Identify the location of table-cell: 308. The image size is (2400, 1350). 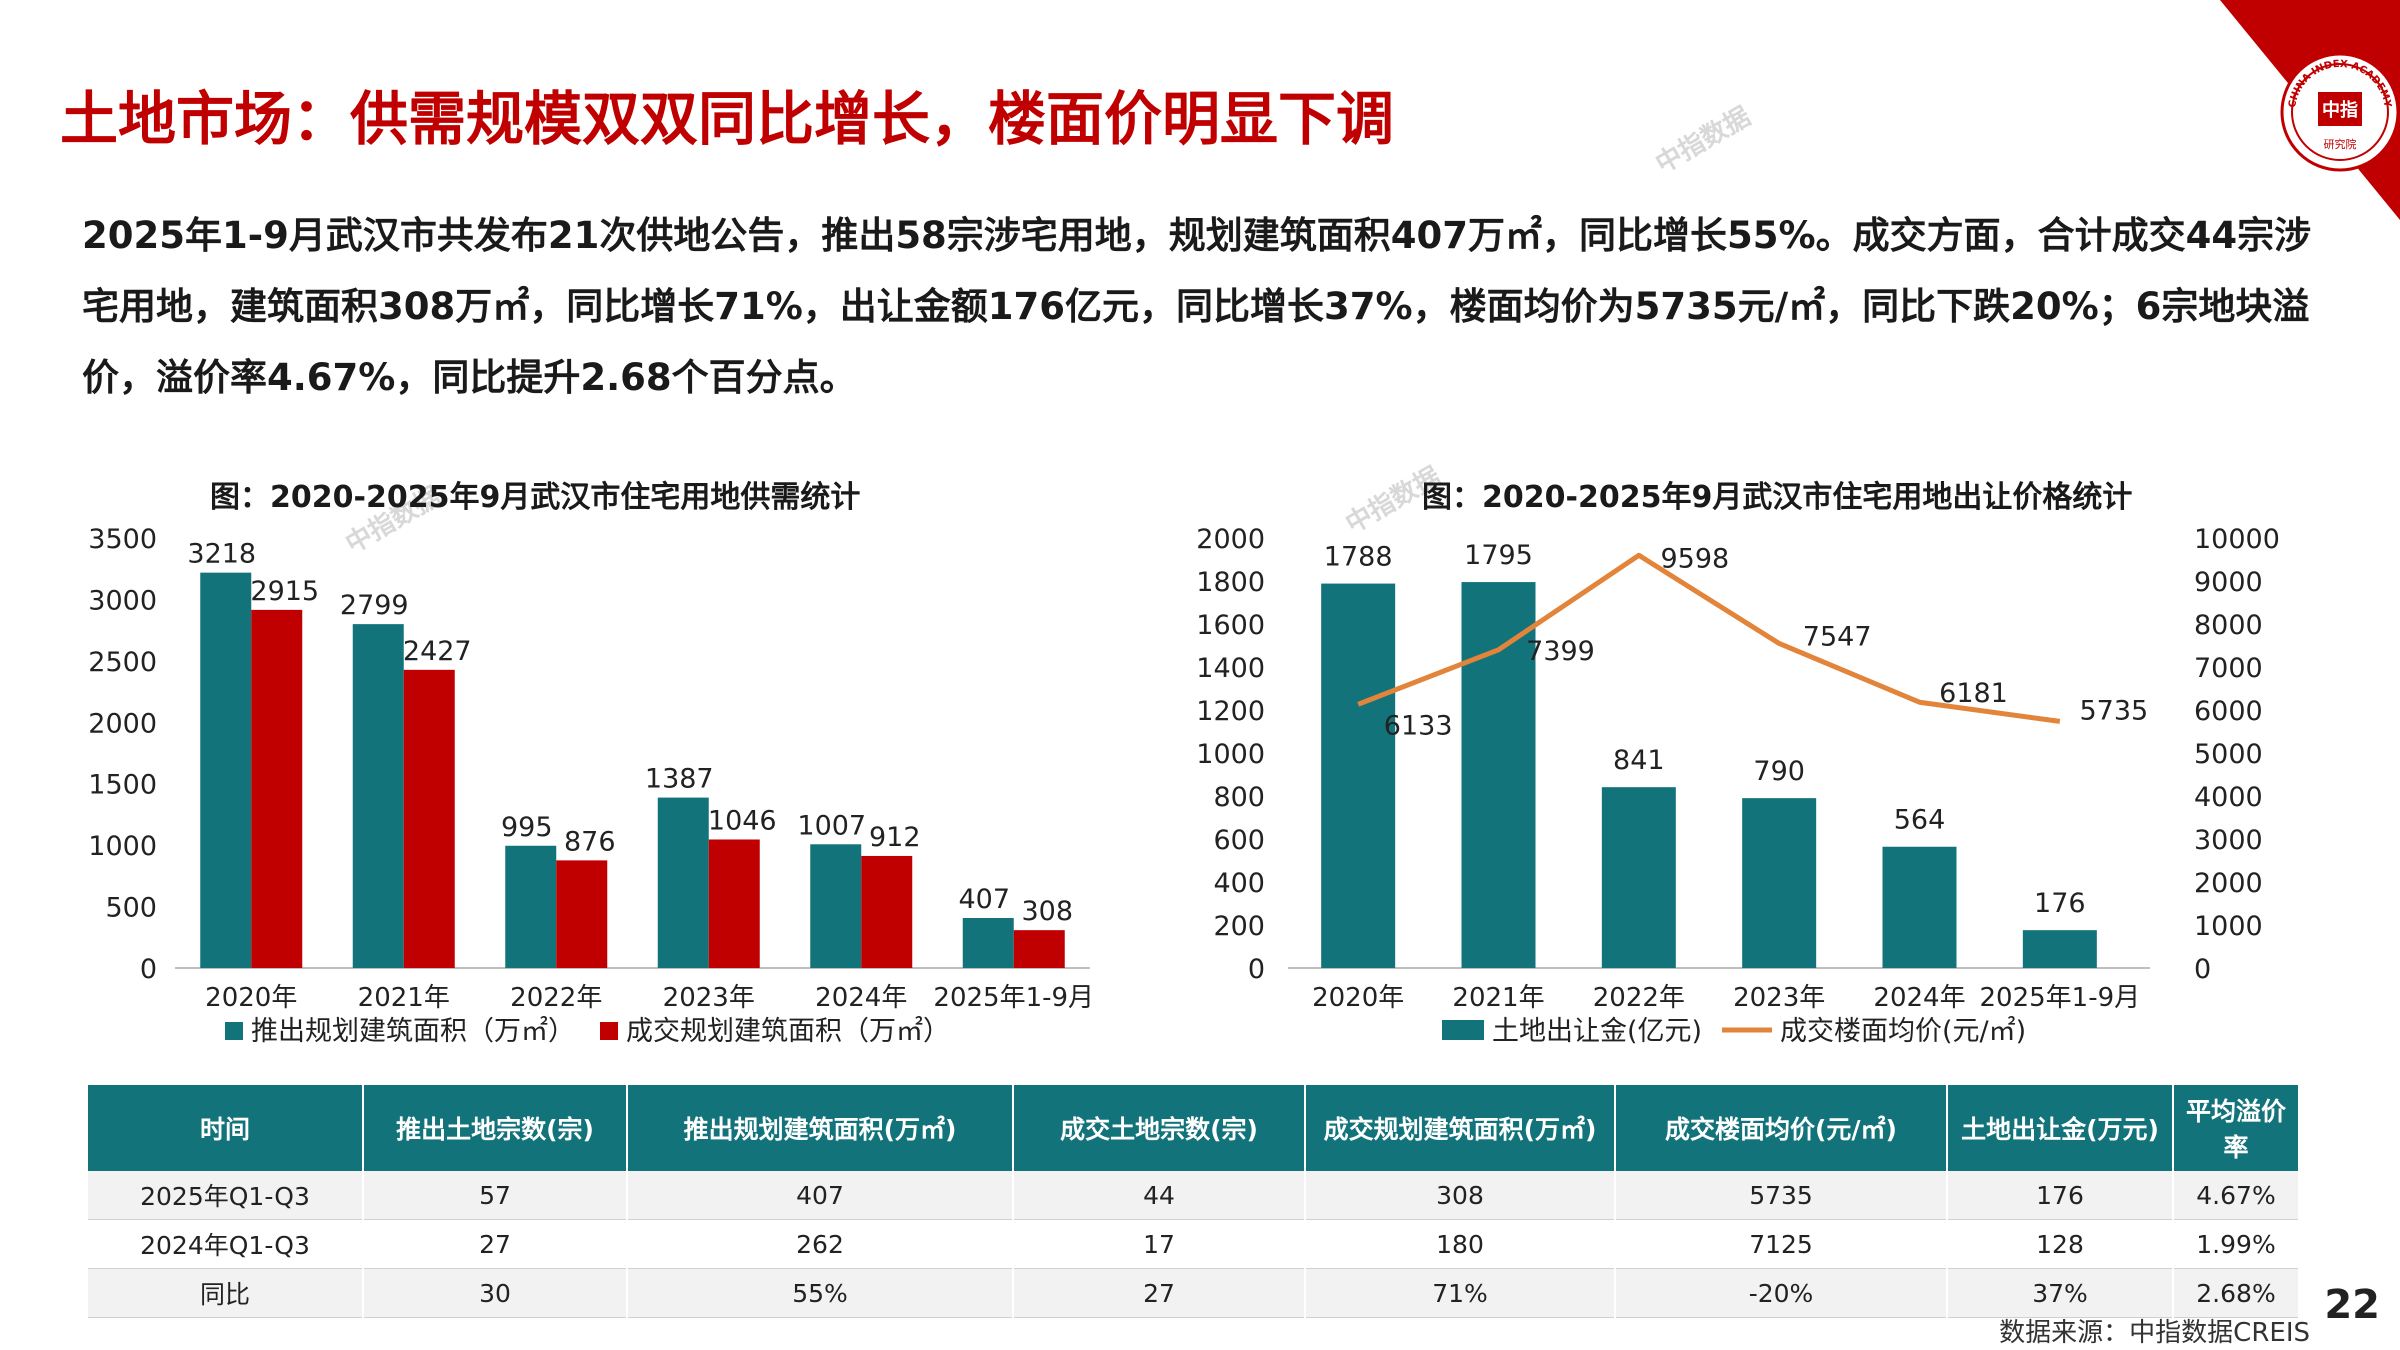
(1460, 1195).